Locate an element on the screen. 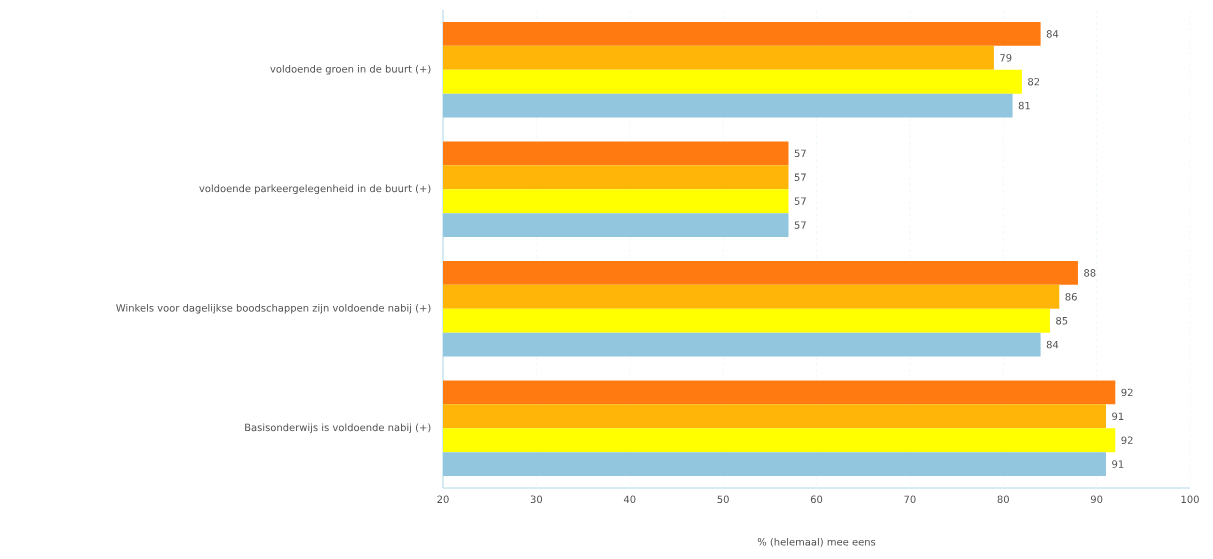 The image size is (1213, 559). y-tick-label: voldoende groen in de buurt (+) is located at coordinates (350, 69).